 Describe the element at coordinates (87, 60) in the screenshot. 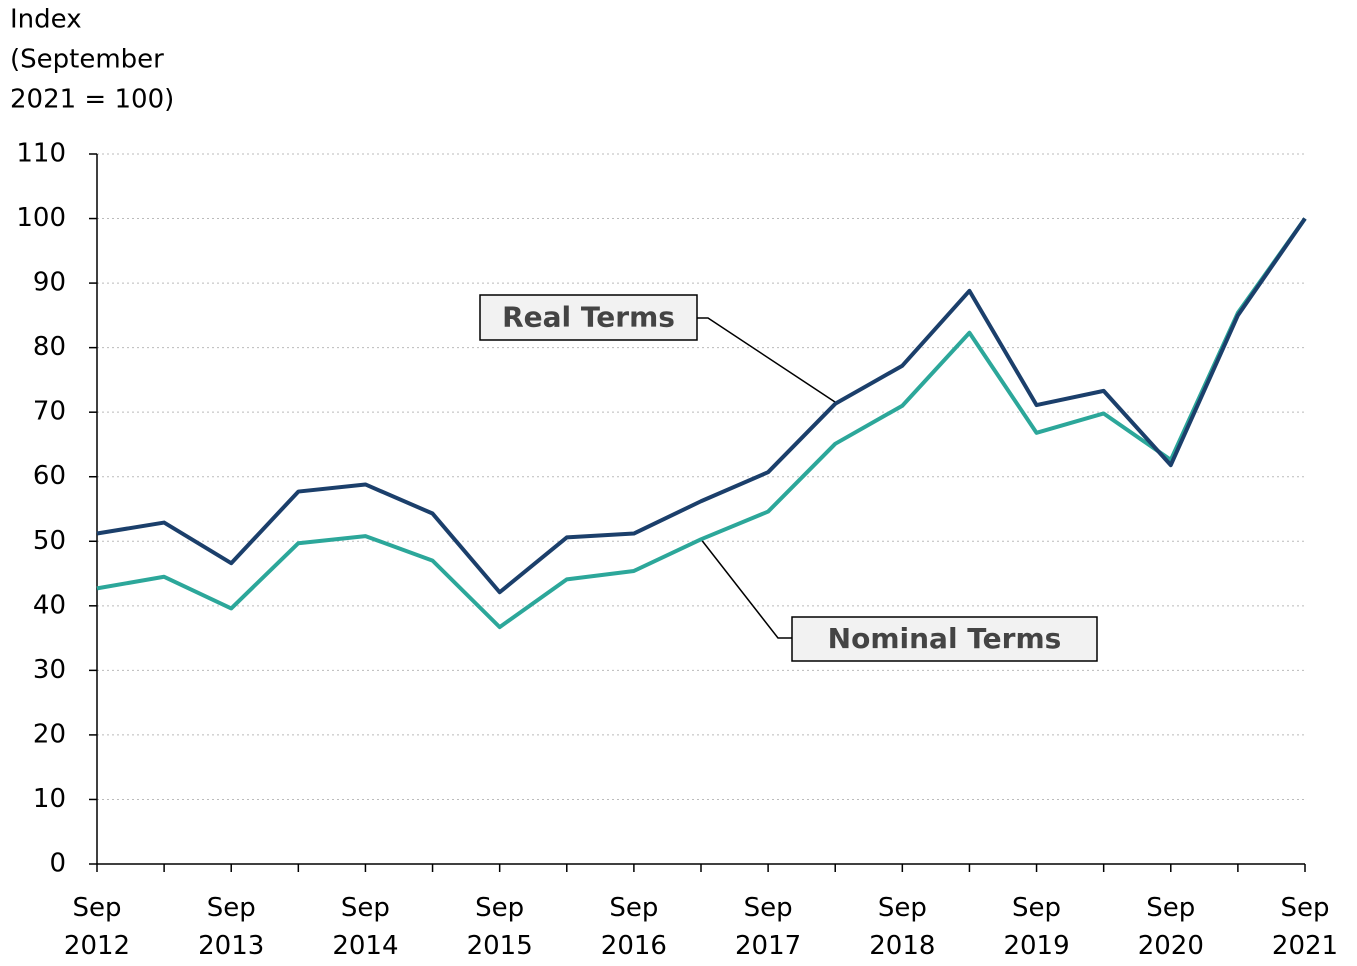

I see `y-axis-label: (September` at that location.